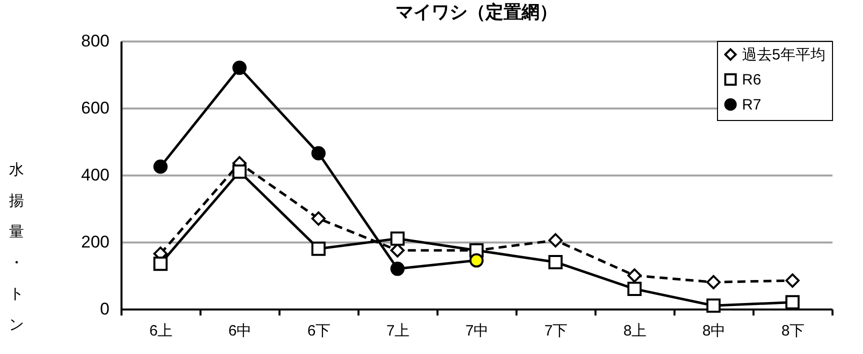 This screenshot has width=863, height=354. What do you see at coordinates (635, 331) in the screenshot?
I see `x-tick-label: 8上` at bounding box center [635, 331].